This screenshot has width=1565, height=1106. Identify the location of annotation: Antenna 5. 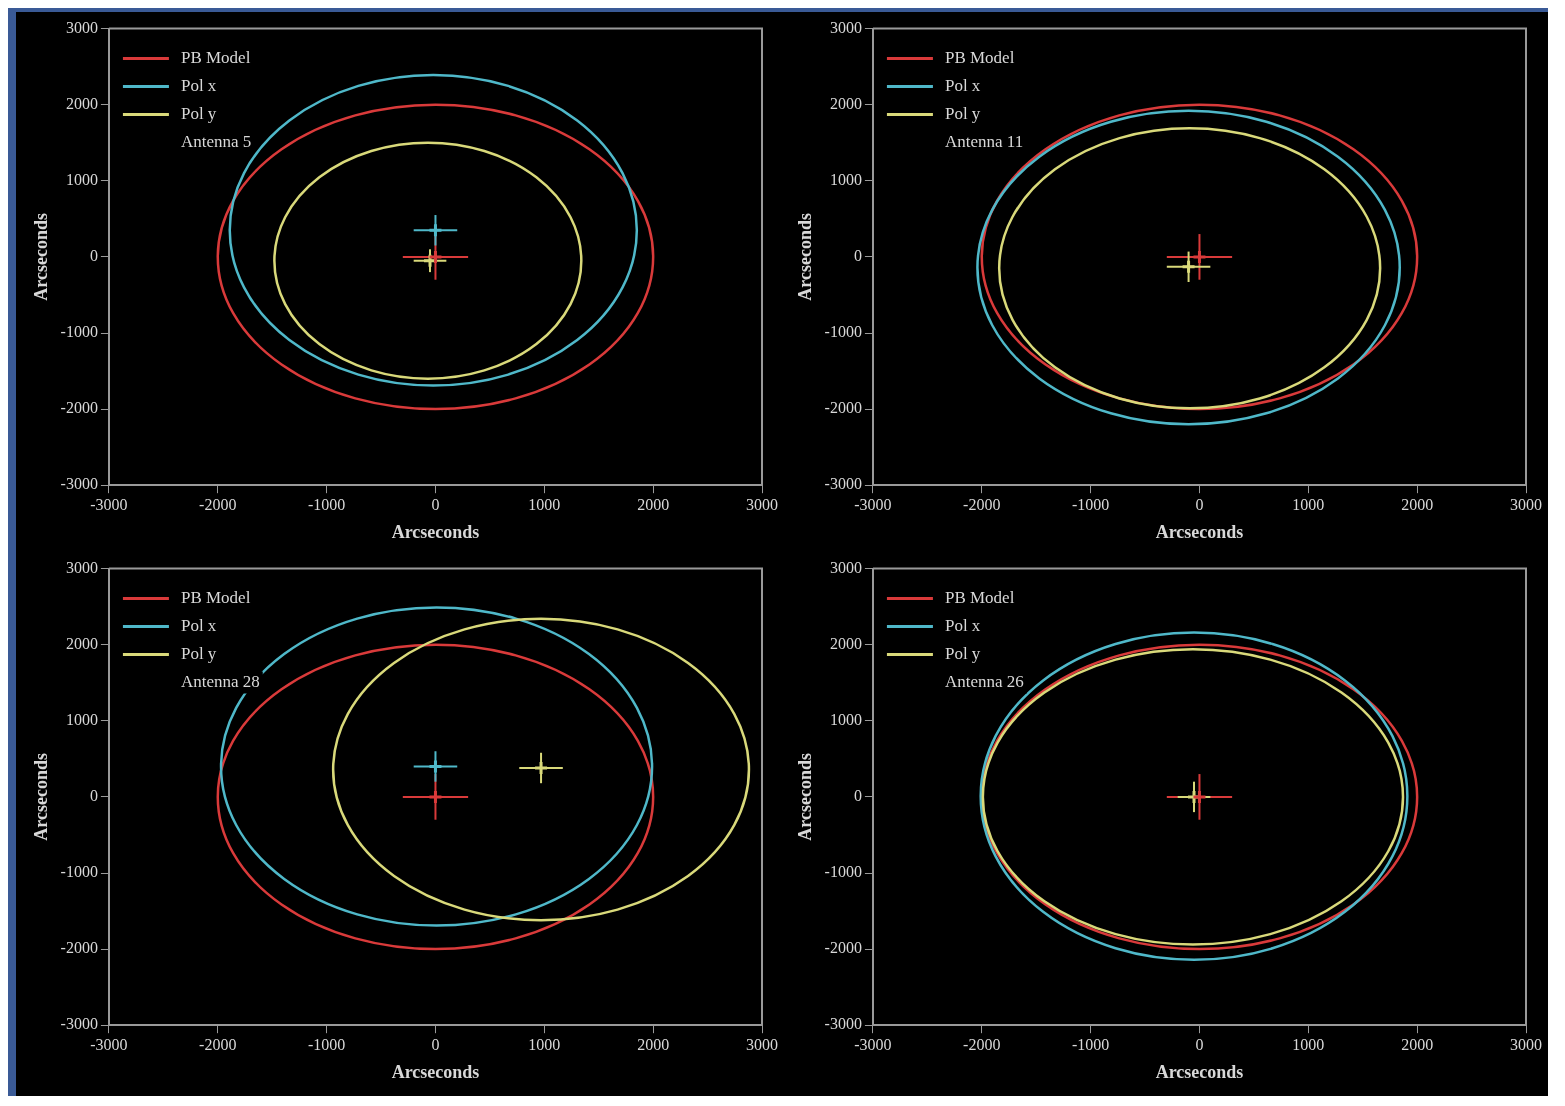
(216, 142).